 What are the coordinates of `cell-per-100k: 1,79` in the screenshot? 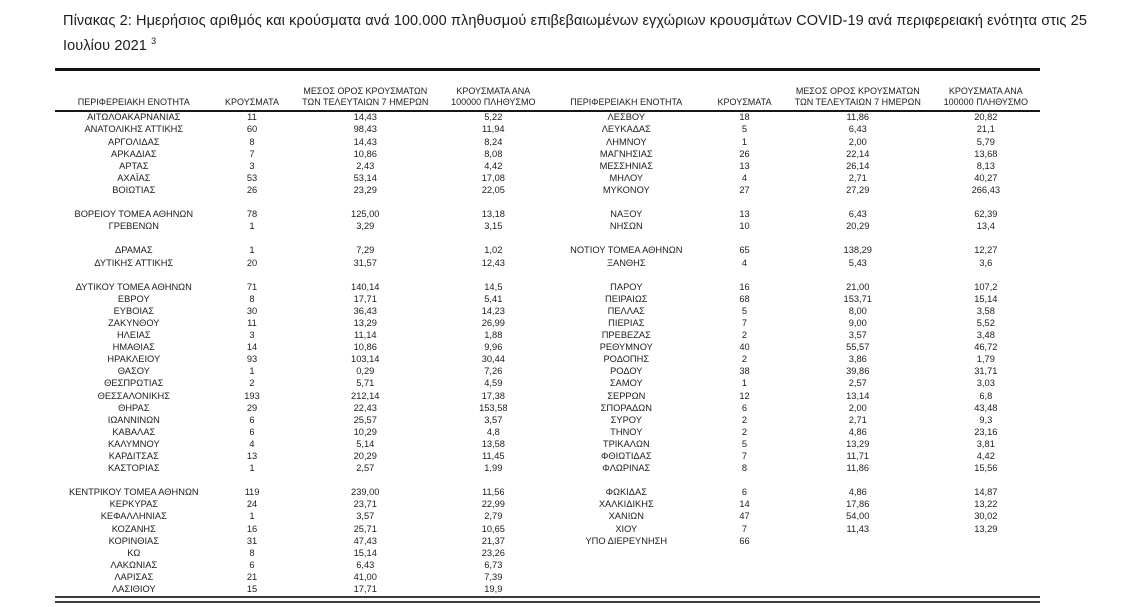 It's located at (985, 359).